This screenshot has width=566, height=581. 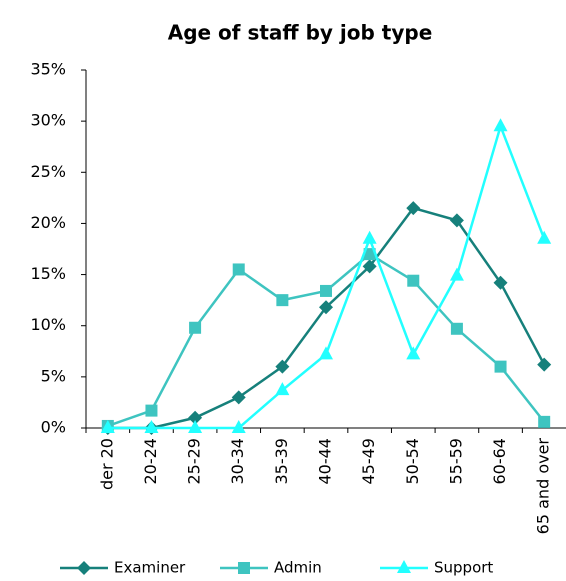 I want to click on x-tick-label: 65 and over, so click(x=543, y=486).